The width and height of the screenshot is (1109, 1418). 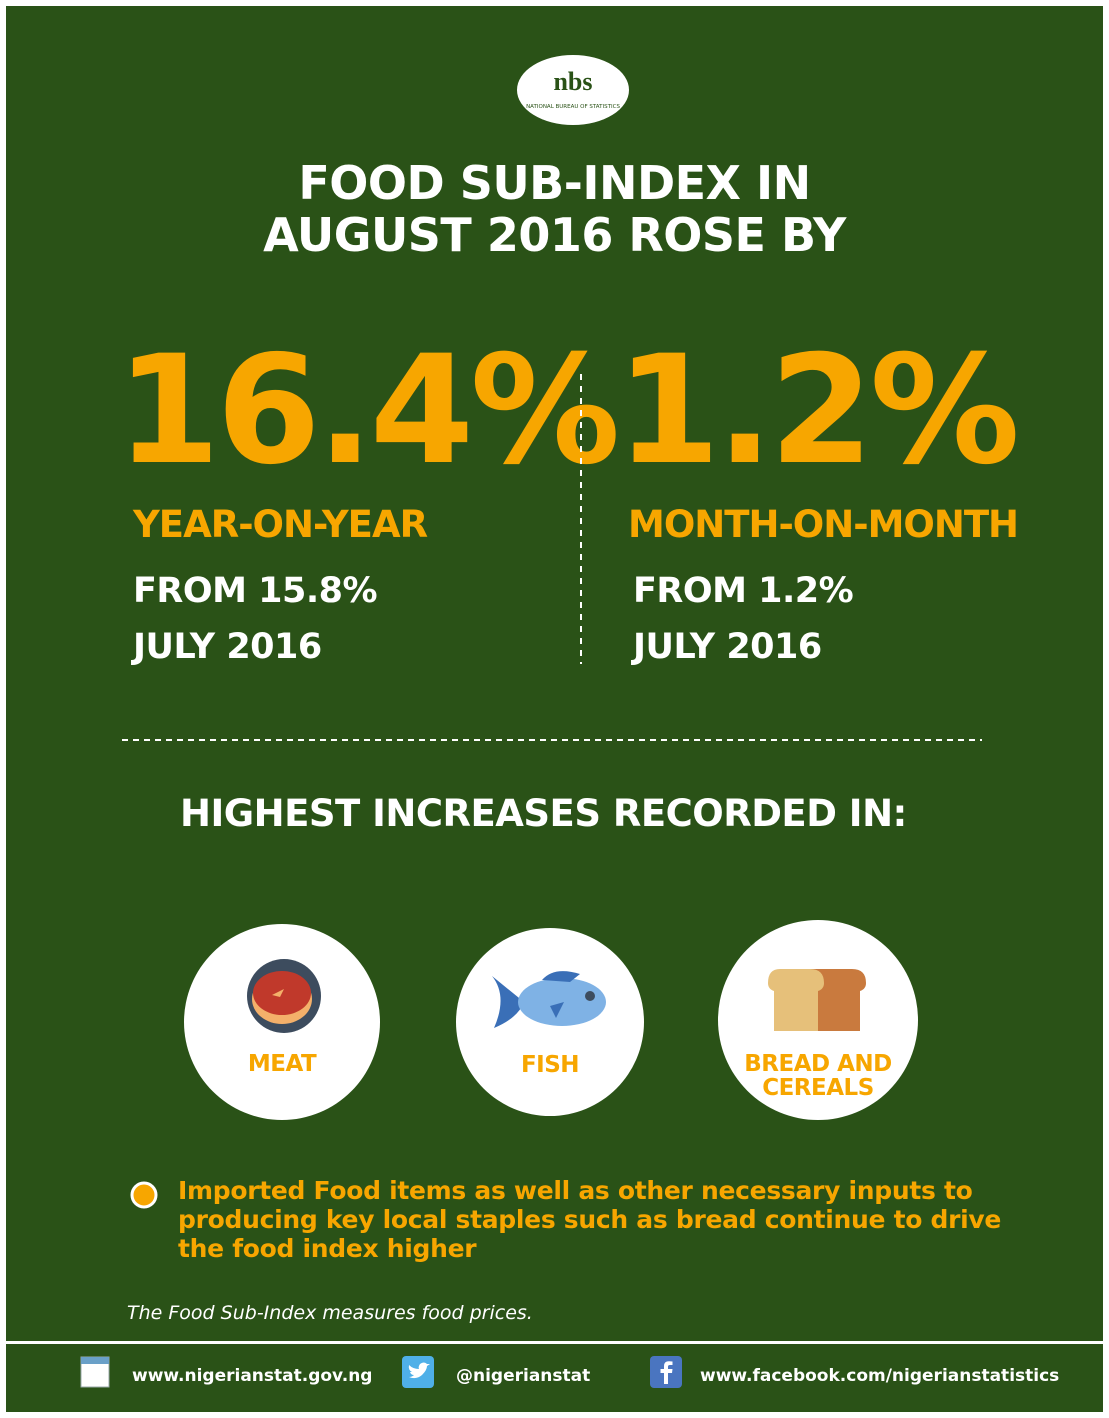 I want to click on stat-from: FROM 1.2%, so click(x=743, y=591).